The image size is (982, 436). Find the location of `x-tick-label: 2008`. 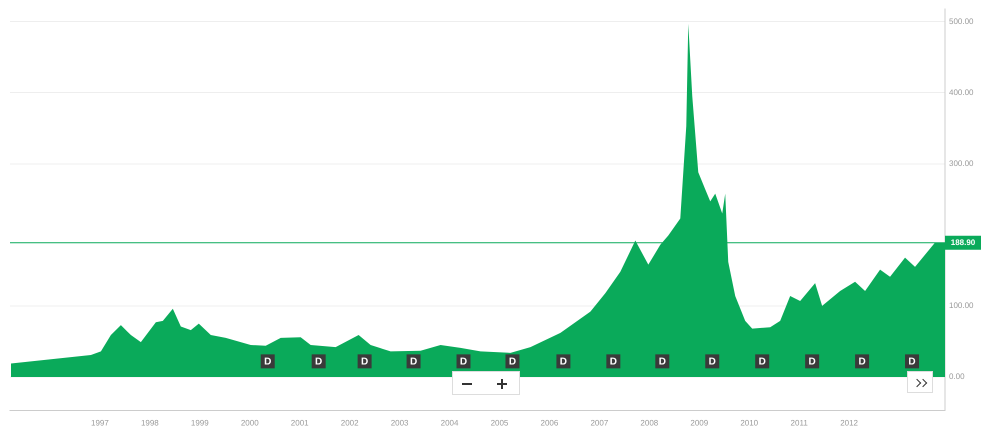

x-tick-label: 2008 is located at coordinates (649, 423).